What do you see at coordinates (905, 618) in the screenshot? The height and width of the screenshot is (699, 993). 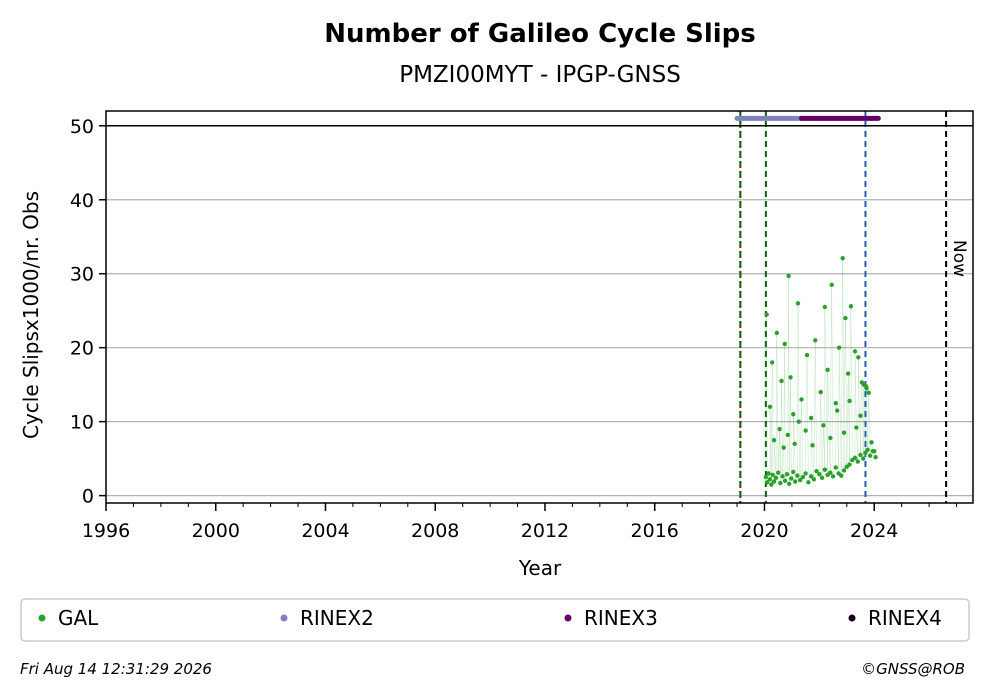 I see `legend-label-rinex4: RINEX4` at bounding box center [905, 618].